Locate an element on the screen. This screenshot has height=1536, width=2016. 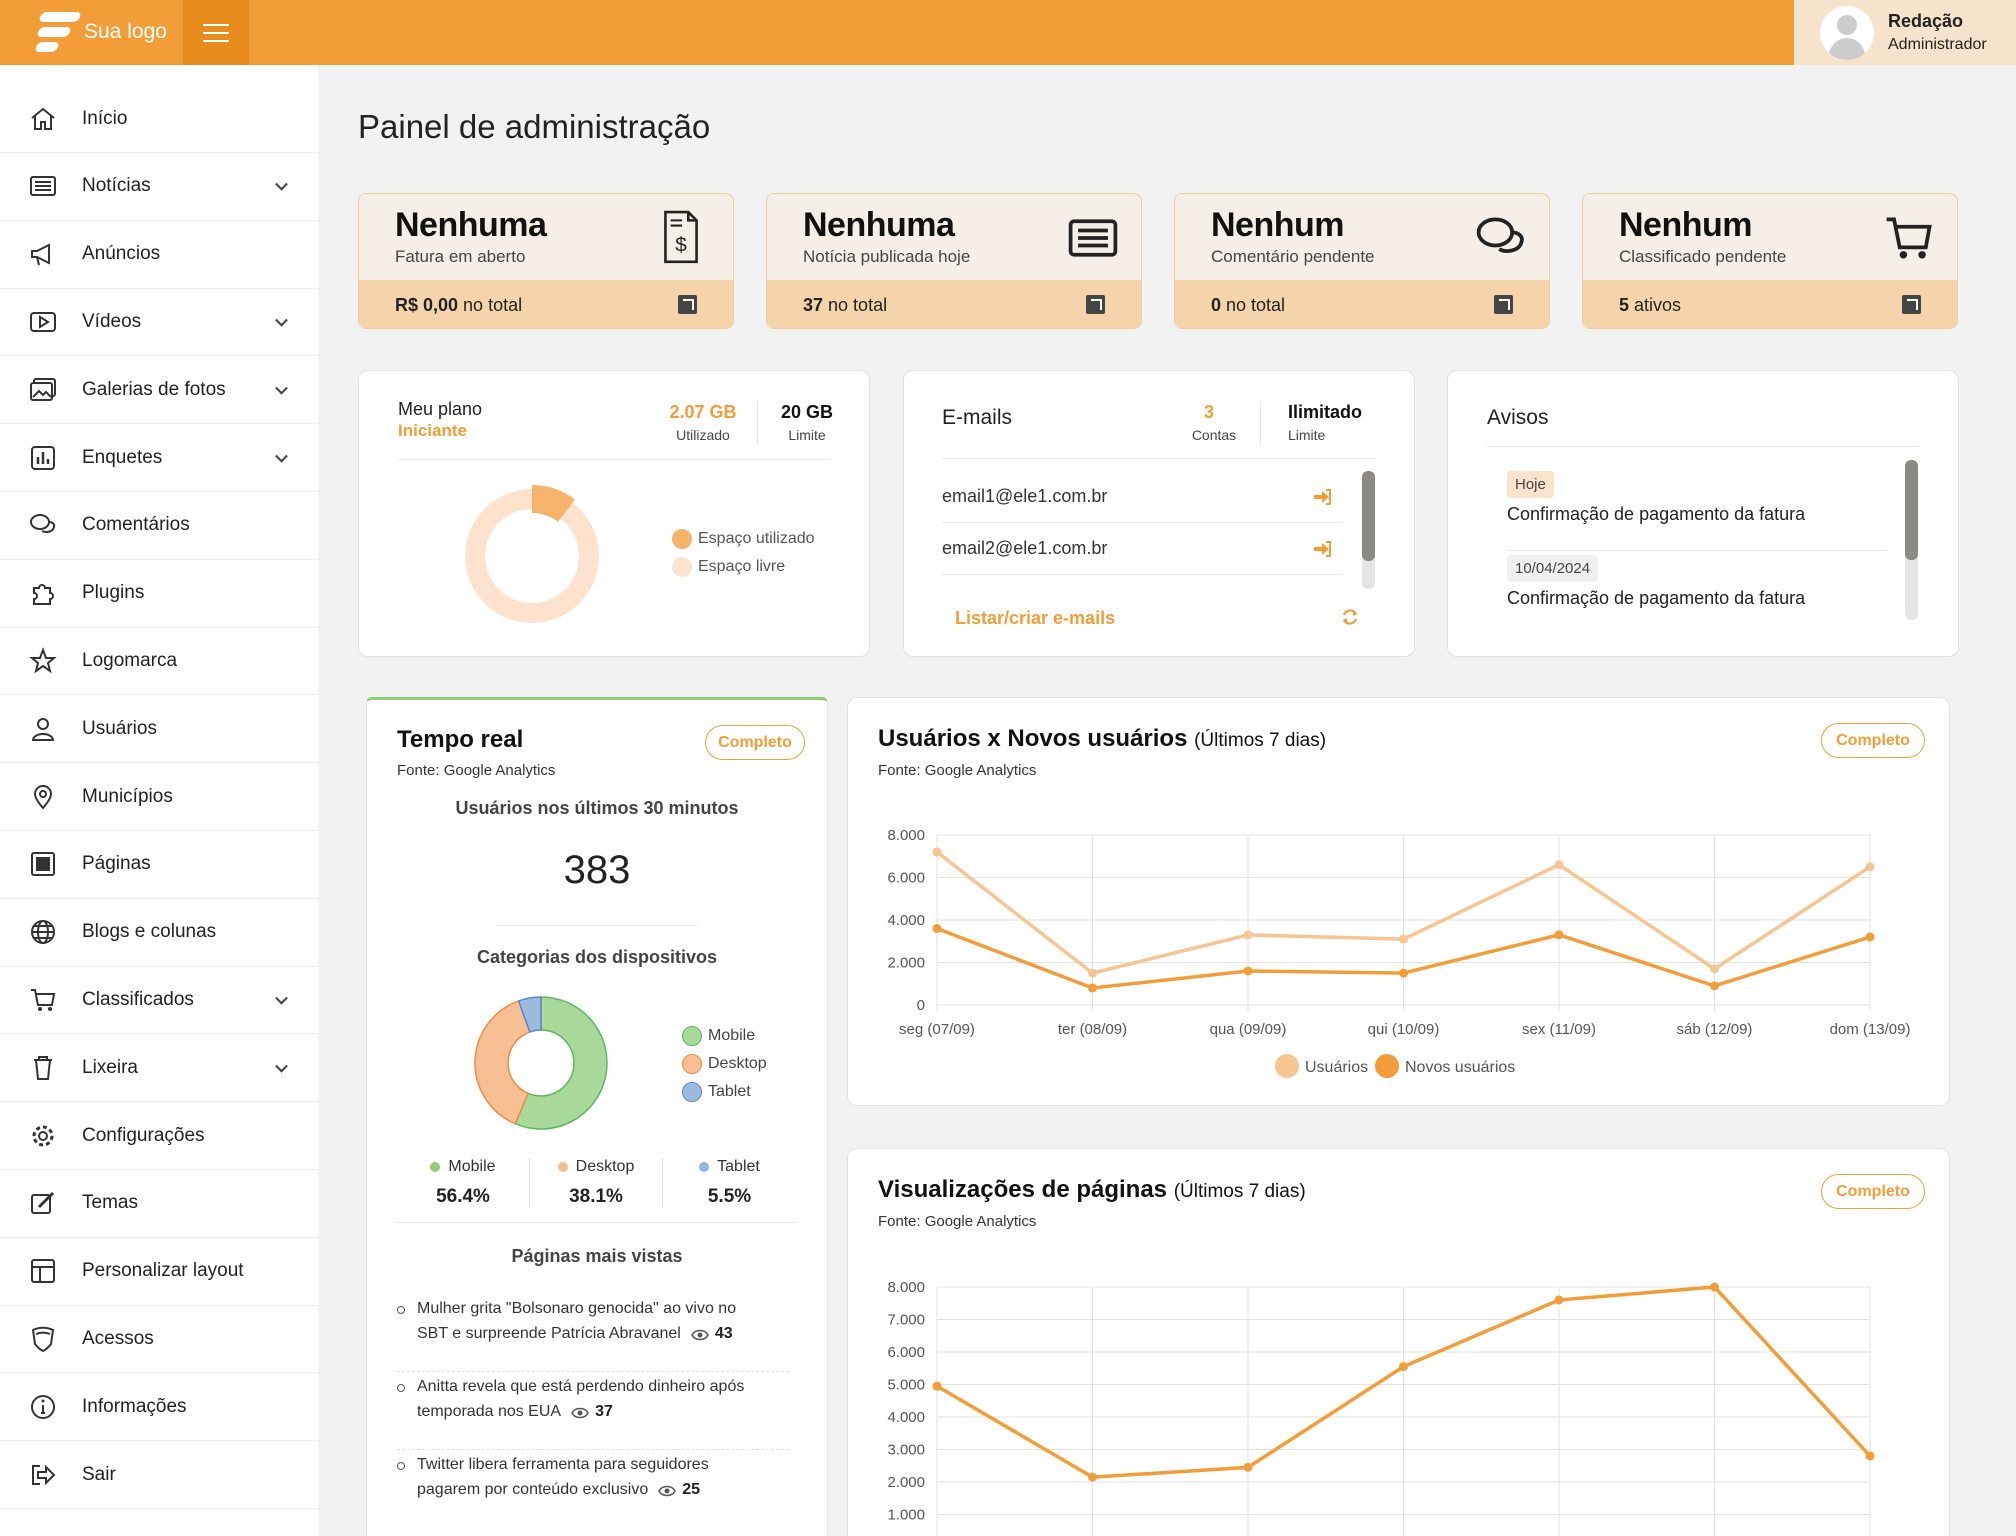
sidebar-item-10: Municípios is located at coordinates (159, 797).